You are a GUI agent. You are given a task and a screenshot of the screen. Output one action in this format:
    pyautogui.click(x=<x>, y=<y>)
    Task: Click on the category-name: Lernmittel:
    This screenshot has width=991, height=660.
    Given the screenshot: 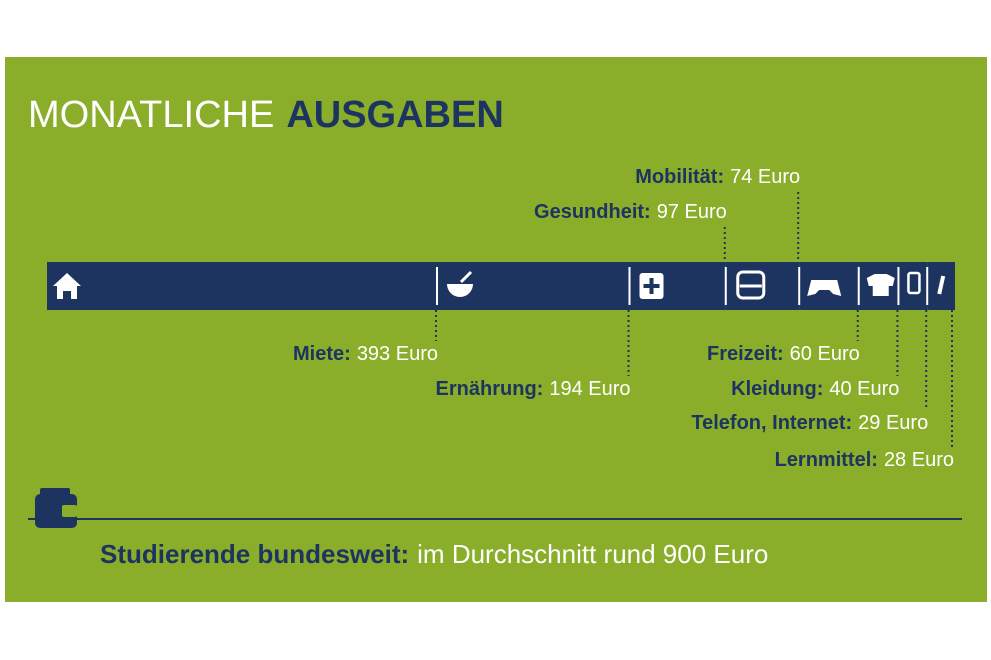 What is the action you would take?
    pyautogui.click(x=826, y=460)
    